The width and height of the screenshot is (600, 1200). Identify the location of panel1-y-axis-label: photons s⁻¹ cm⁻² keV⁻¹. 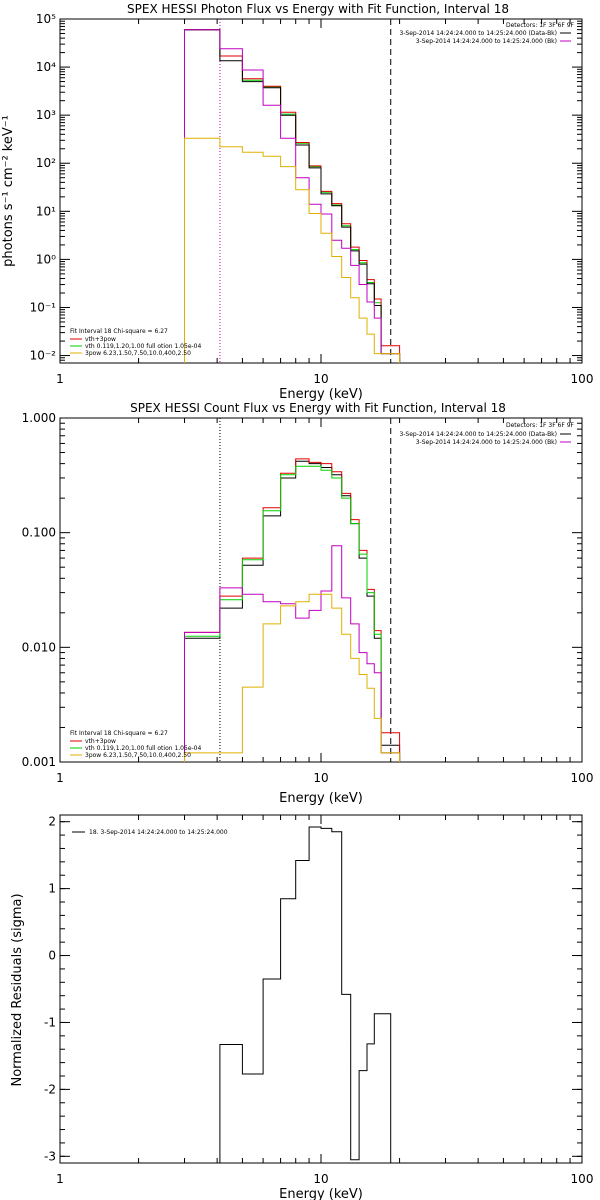
(8, 191).